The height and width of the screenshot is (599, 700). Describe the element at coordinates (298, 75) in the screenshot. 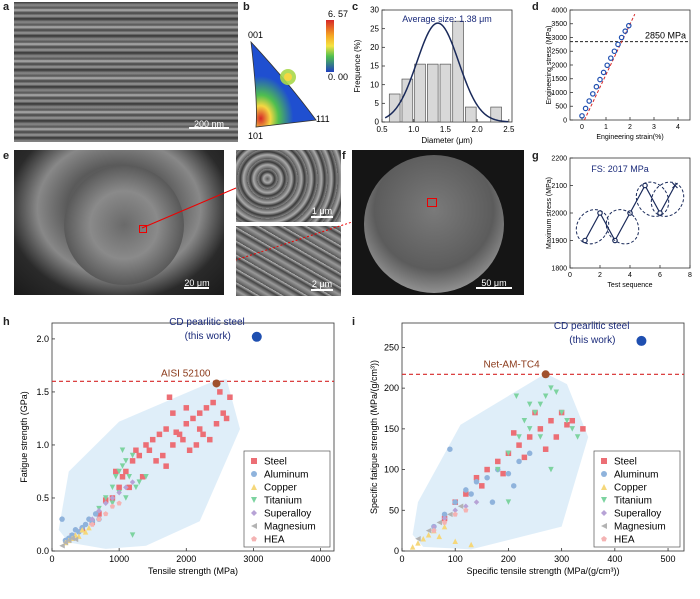

I see `inverse-pole-figure: 6. 57 0. 00 001 101 111` at that location.